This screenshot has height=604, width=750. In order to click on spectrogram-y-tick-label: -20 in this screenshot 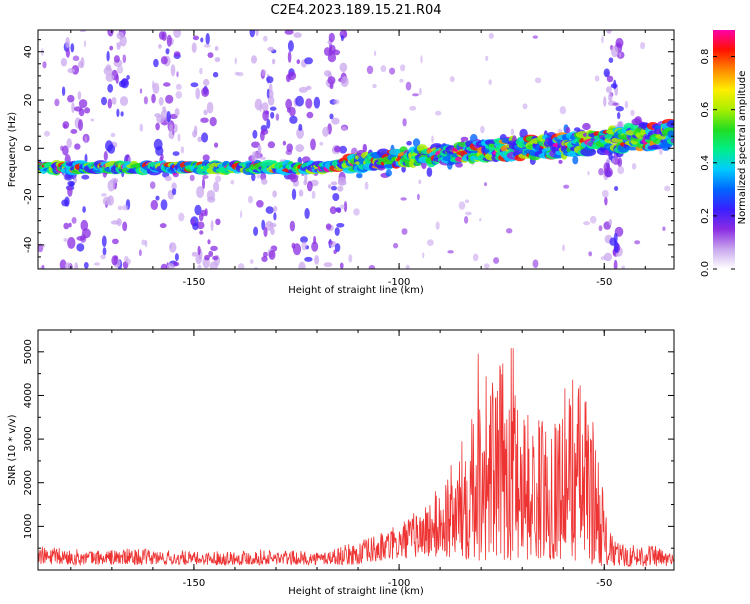, I will do `click(28, 196)`.